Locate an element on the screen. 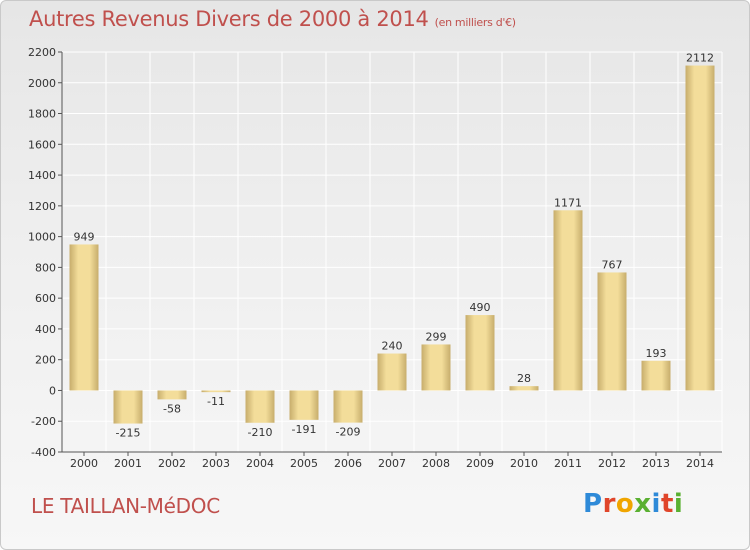 The image size is (750, 550). bar-value-label: 240 is located at coordinates (392, 346).